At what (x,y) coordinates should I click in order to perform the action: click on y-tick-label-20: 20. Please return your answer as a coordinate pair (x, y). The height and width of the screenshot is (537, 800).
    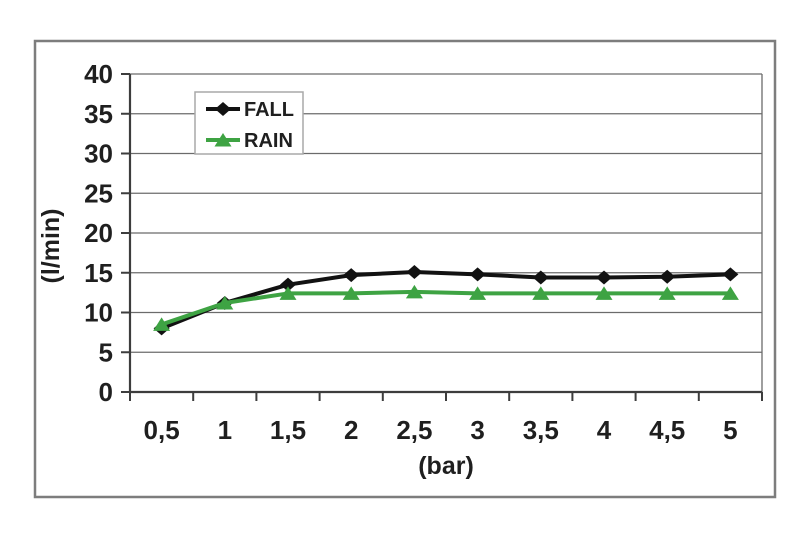
    Looking at the image, I should click on (98, 233).